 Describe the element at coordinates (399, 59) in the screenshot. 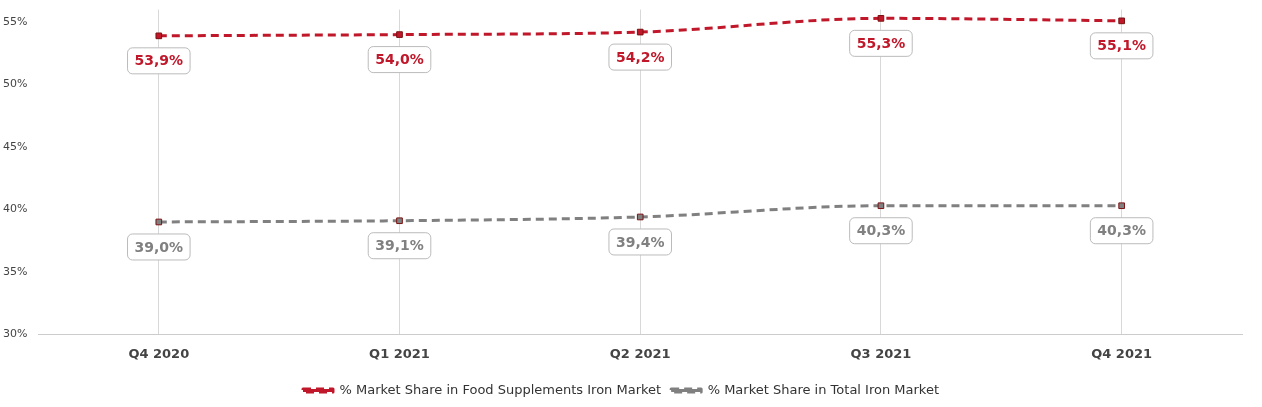

I see `data-label: 54,0%` at that location.